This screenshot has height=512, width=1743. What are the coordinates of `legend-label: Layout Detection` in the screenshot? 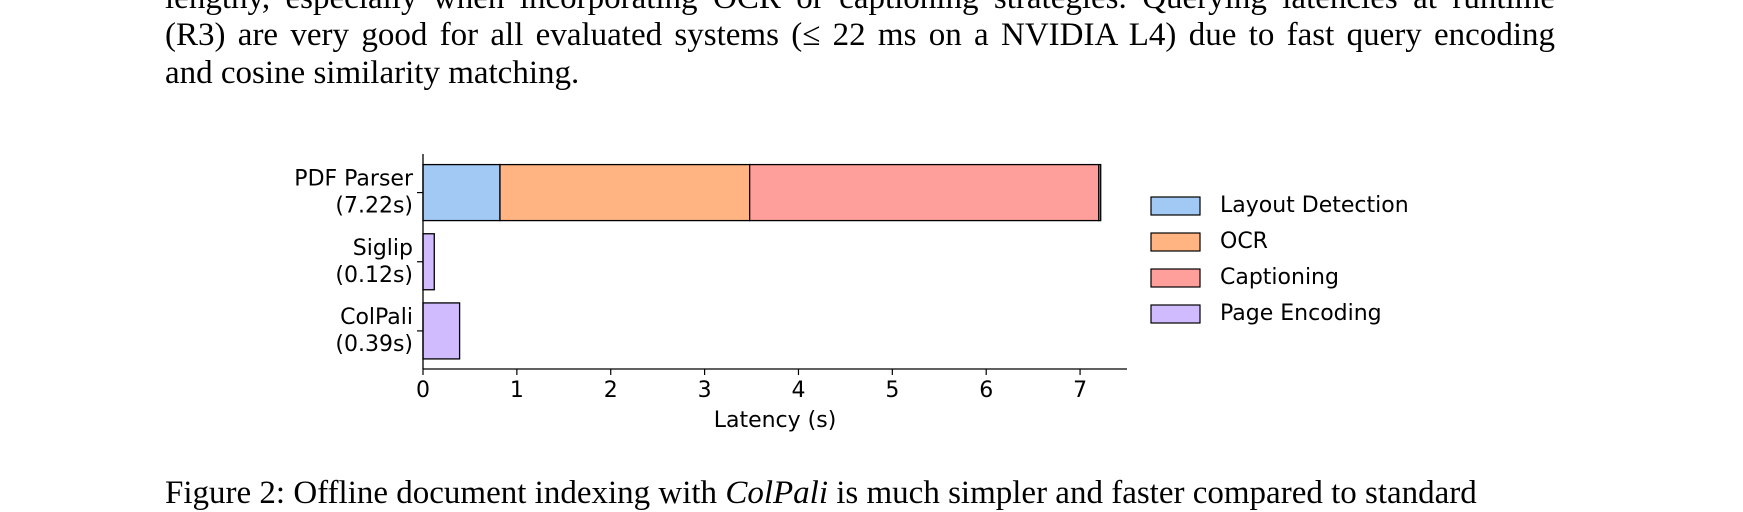 It's located at (1314, 205).